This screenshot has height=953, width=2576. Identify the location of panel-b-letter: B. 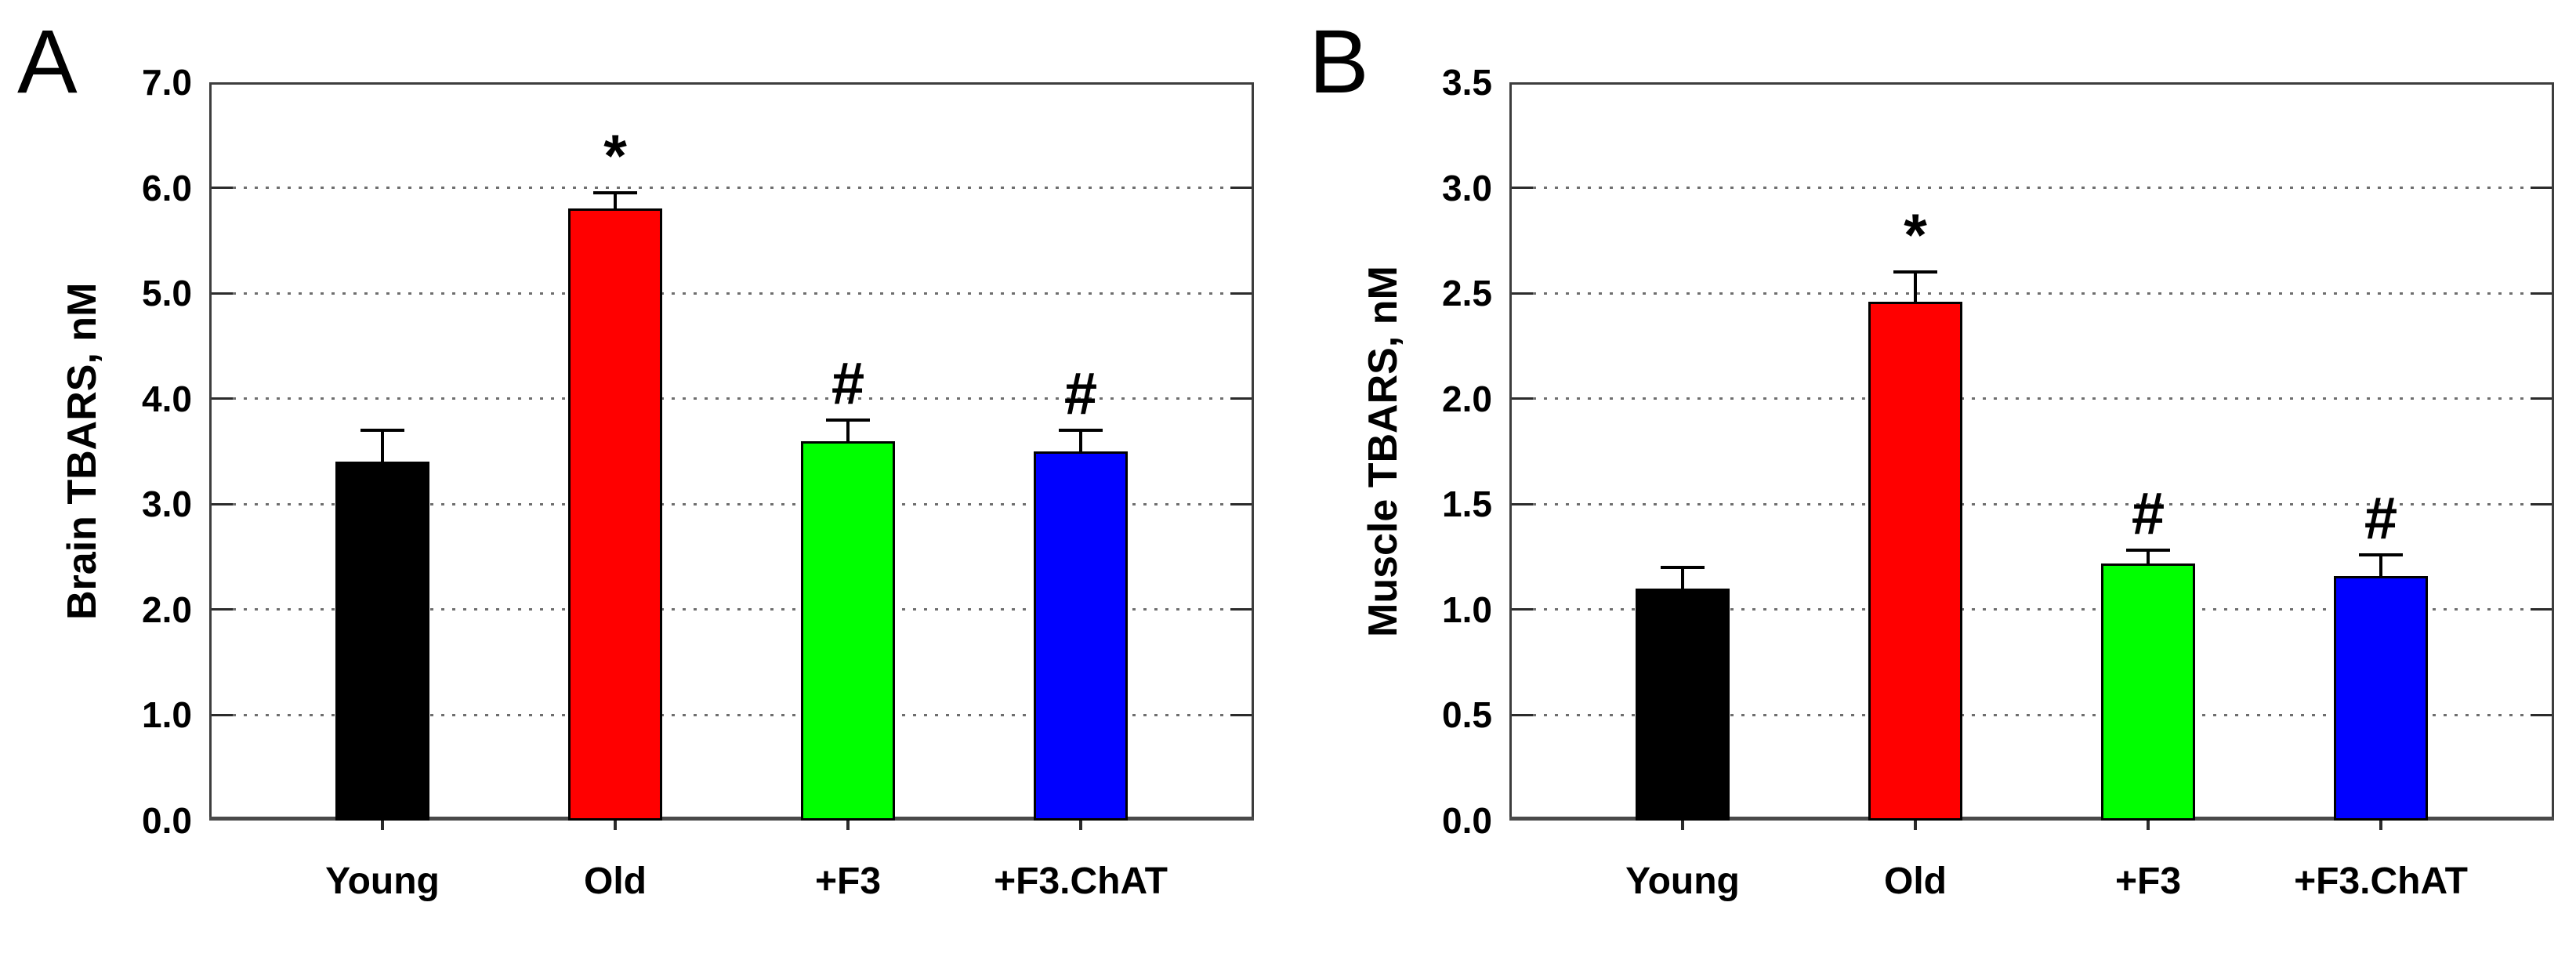
(1339, 62).